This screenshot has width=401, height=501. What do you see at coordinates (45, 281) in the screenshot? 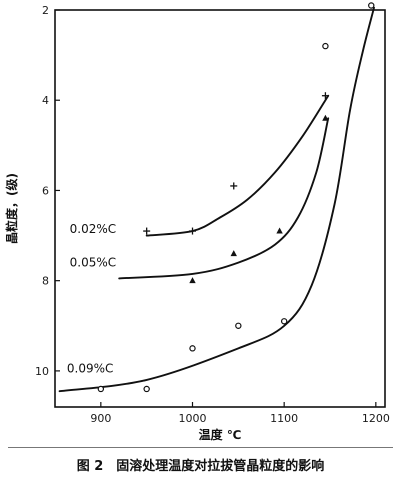
I see `y-tick-label: 8` at bounding box center [45, 281].